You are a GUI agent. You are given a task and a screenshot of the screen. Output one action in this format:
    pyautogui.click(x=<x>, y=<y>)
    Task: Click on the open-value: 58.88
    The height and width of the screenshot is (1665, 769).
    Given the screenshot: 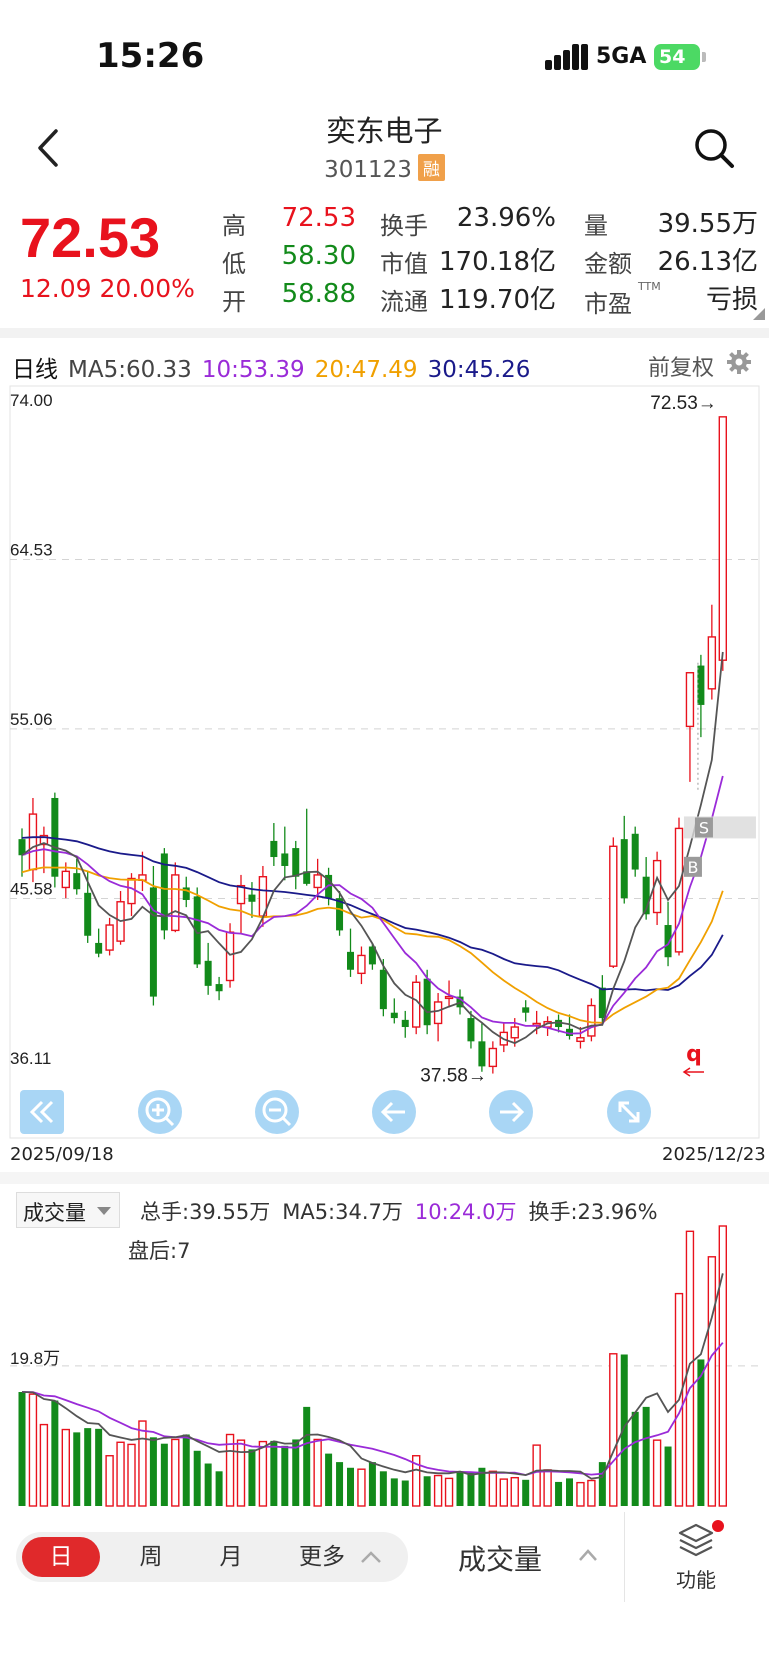 What is the action you would take?
    pyautogui.click(x=318, y=294)
    